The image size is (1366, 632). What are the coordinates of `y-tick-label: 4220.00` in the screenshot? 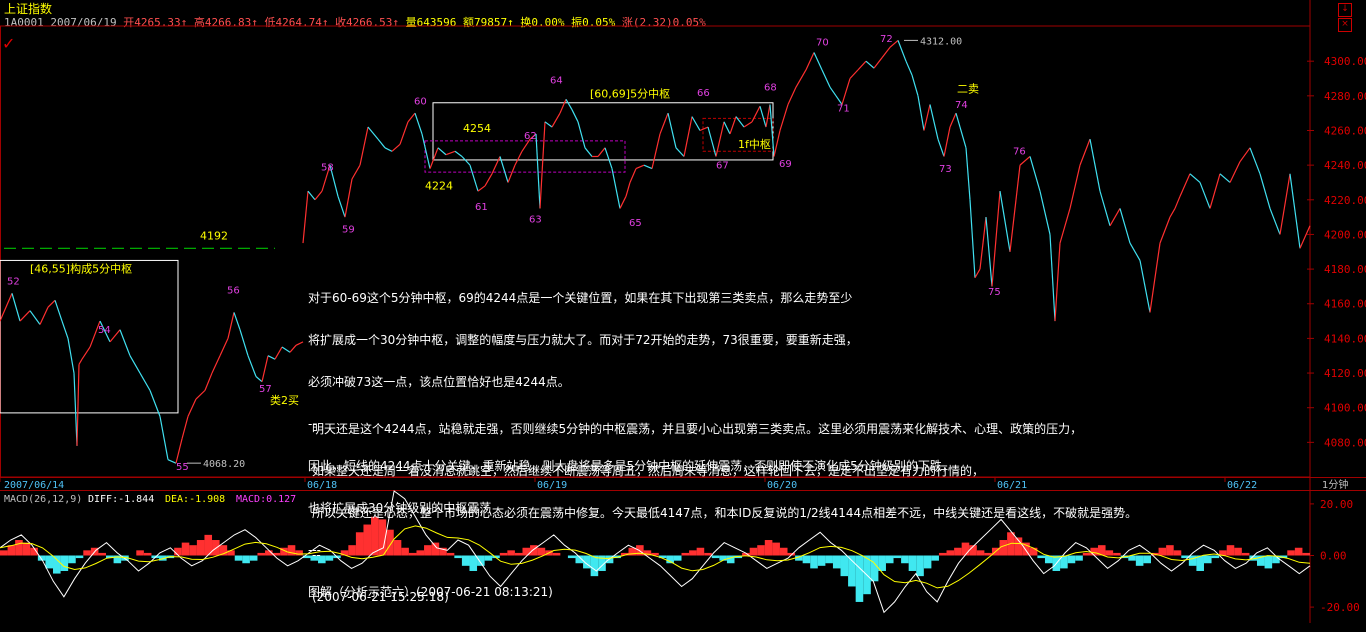 It's located at (1345, 200).